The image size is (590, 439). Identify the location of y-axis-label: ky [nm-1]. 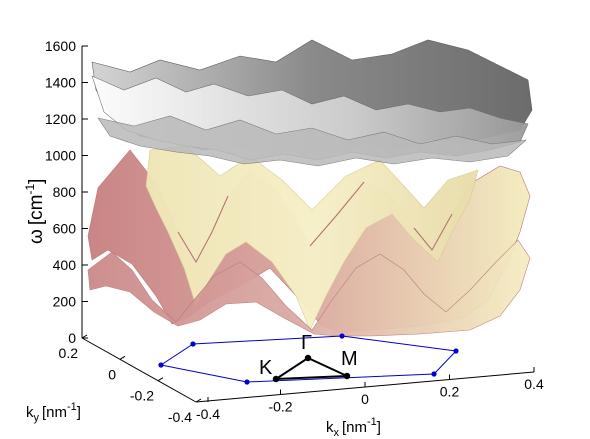
(53, 412).